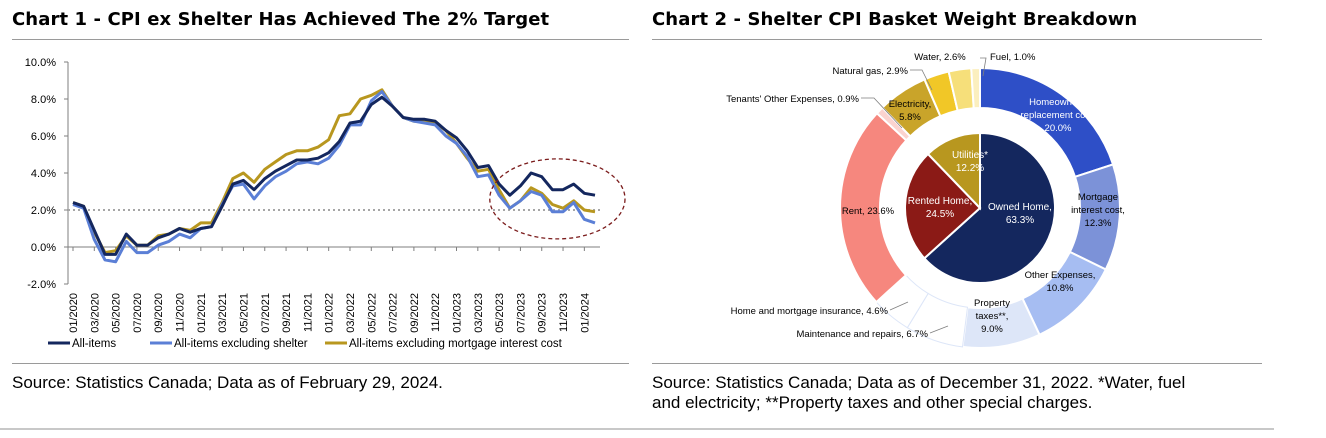 The height and width of the screenshot is (438, 1326). Describe the element at coordinates (241, 344) in the screenshot. I see `chart1-legend-label: All-items excluding shelter` at that location.